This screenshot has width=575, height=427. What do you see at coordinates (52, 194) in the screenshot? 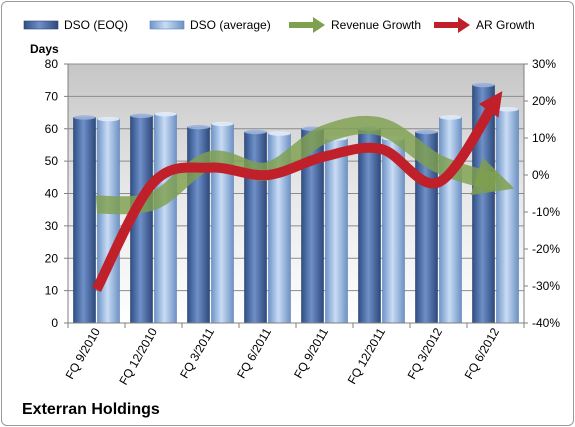
I see `y-tick-label: 40` at bounding box center [52, 194].